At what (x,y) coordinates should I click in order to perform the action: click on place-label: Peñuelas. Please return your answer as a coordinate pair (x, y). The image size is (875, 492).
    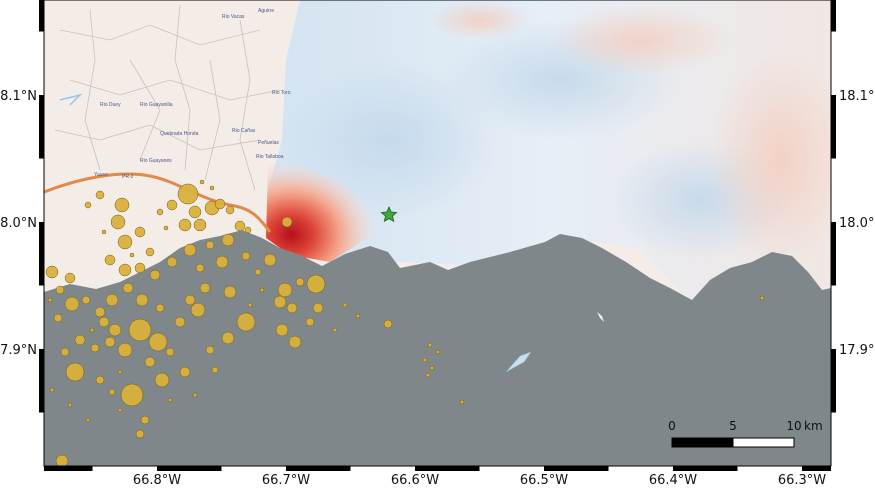
    Looking at the image, I should click on (268, 143).